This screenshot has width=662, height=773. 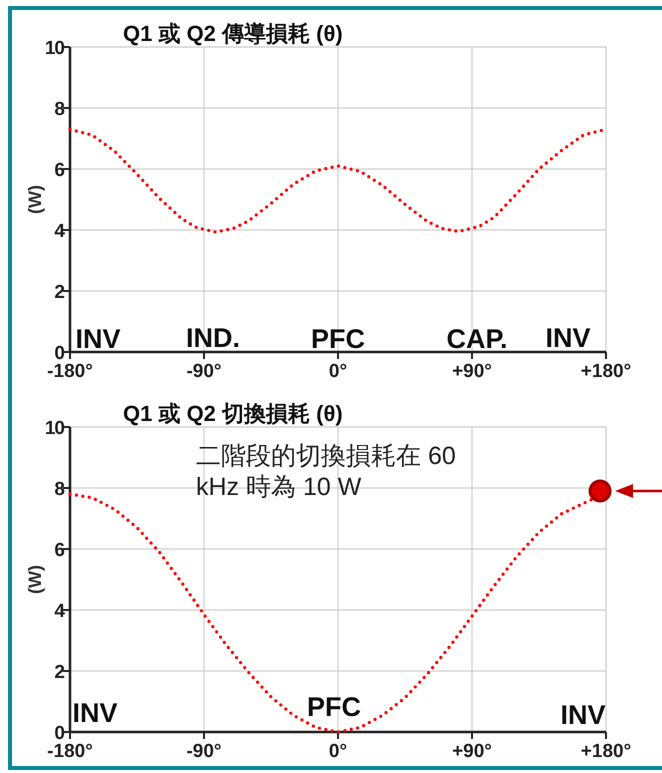 What do you see at coordinates (233, 413) in the screenshot?
I see `chart-title: Q1 或 Q2 切換損耗 (θ)` at bounding box center [233, 413].